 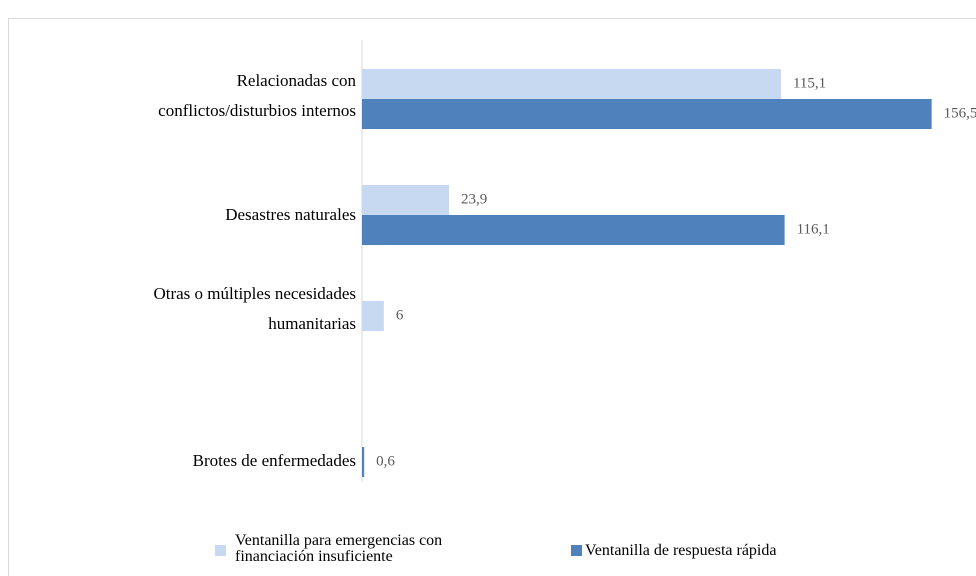 What do you see at coordinates (385, 461) in the screenshot?
I see `value-label: 0,6` at bounding box center [385, 461].